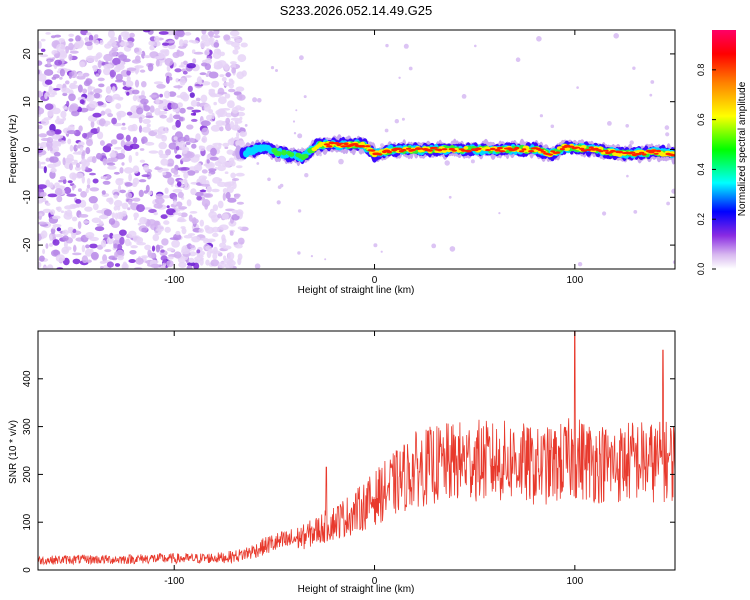 The width and height of the screenshot is (750, 600). Describe the element at coordinates (356, 10) in the screenshot. I see `figure-title: S233.2026.052.14.49.G25` at that location.